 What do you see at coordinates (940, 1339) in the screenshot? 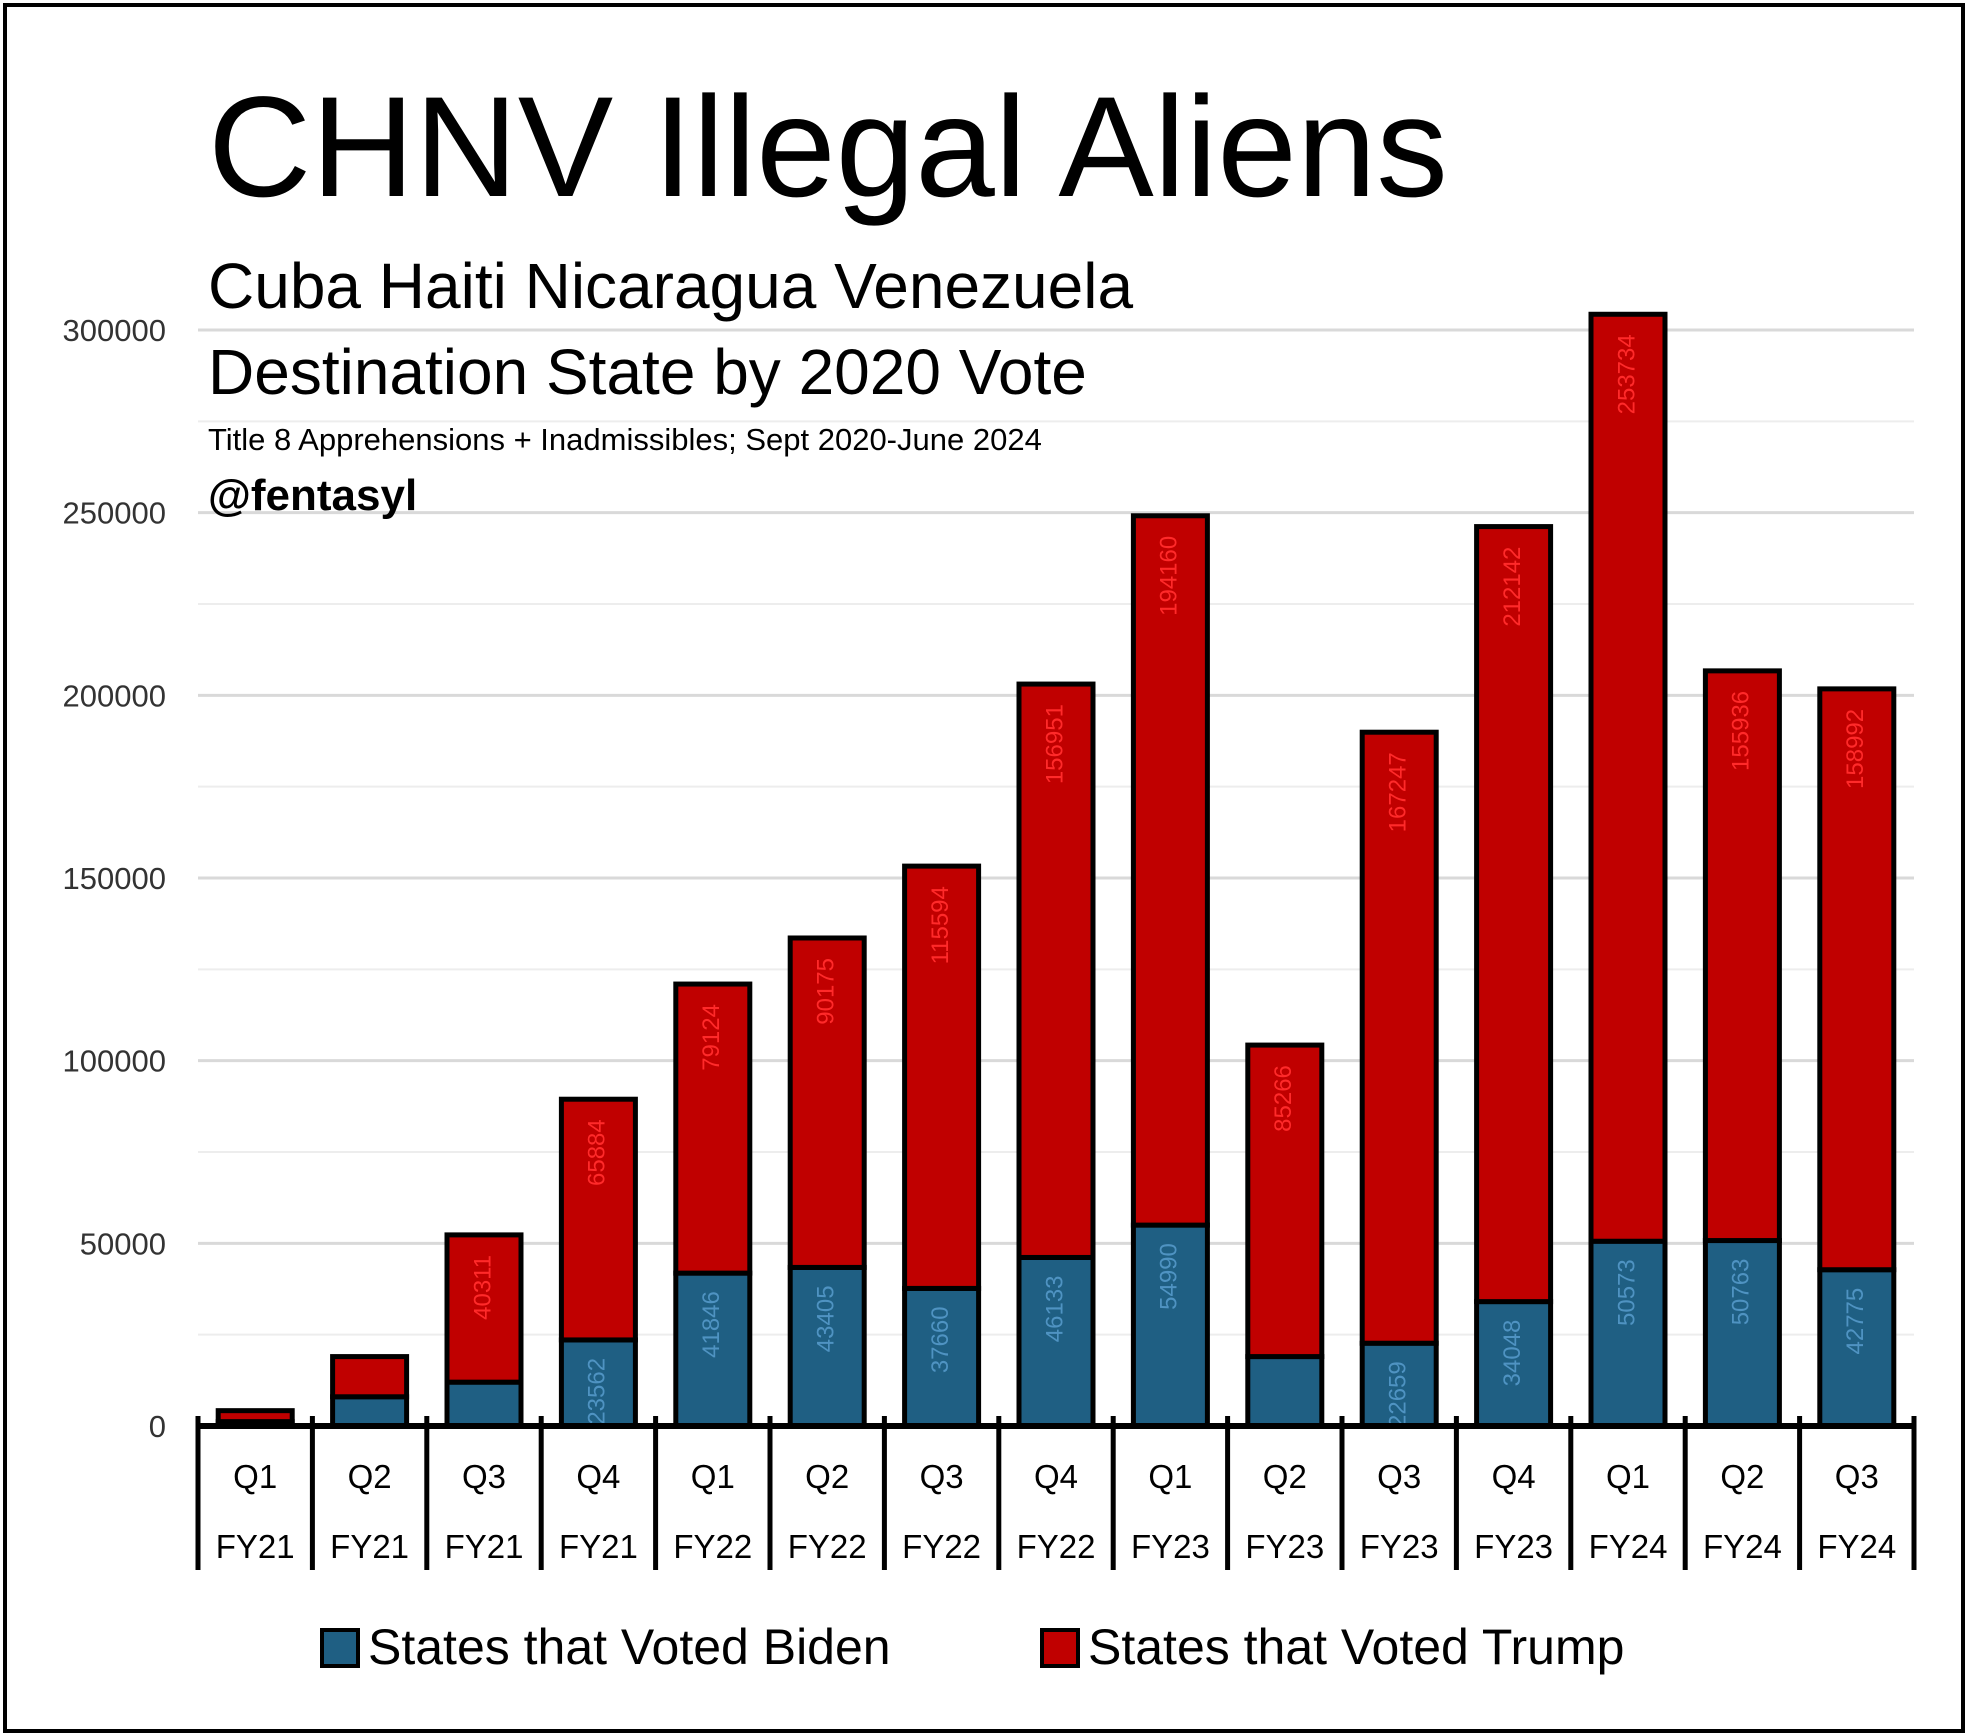
I see `data-label-biden: 37660` at bounding box center [940, 1339].